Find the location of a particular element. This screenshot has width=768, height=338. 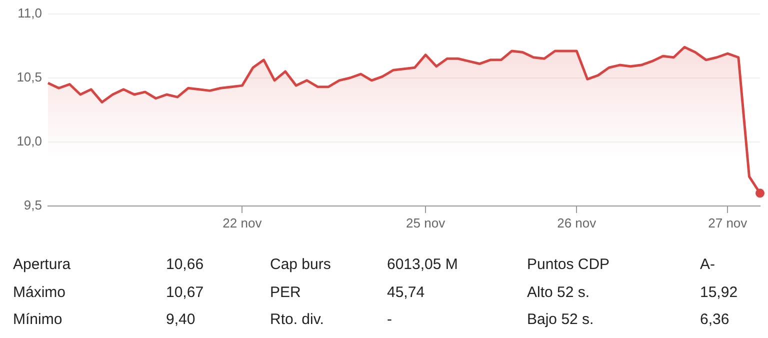

y-tick-label: 10,5 is located at coordinates (29, 76).